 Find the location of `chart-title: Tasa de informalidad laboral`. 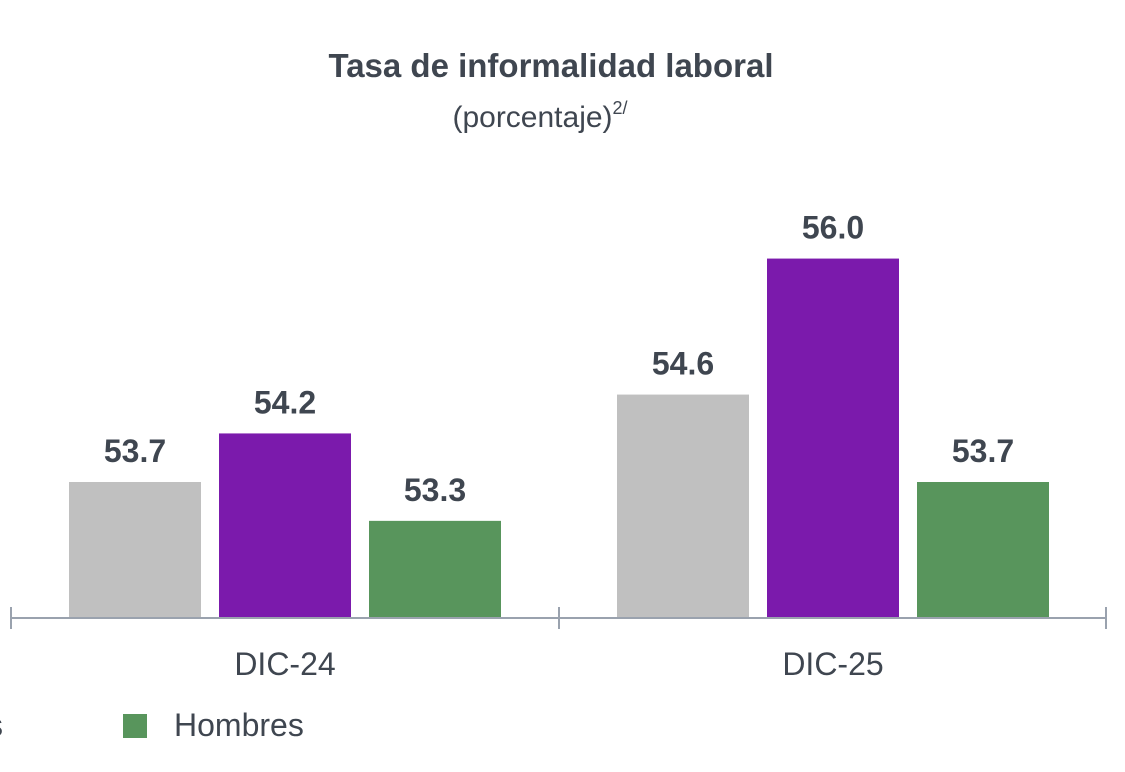

chart-title: Tasa de informalidad laboral is located at coordinates (550, 65).